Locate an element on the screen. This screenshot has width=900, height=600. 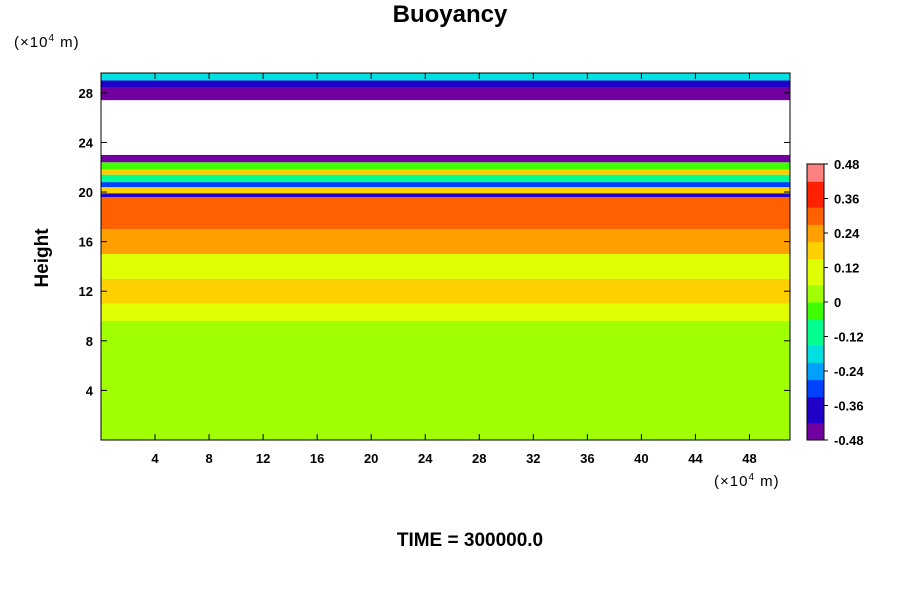
blank-region is located at coordinates (445, 127).